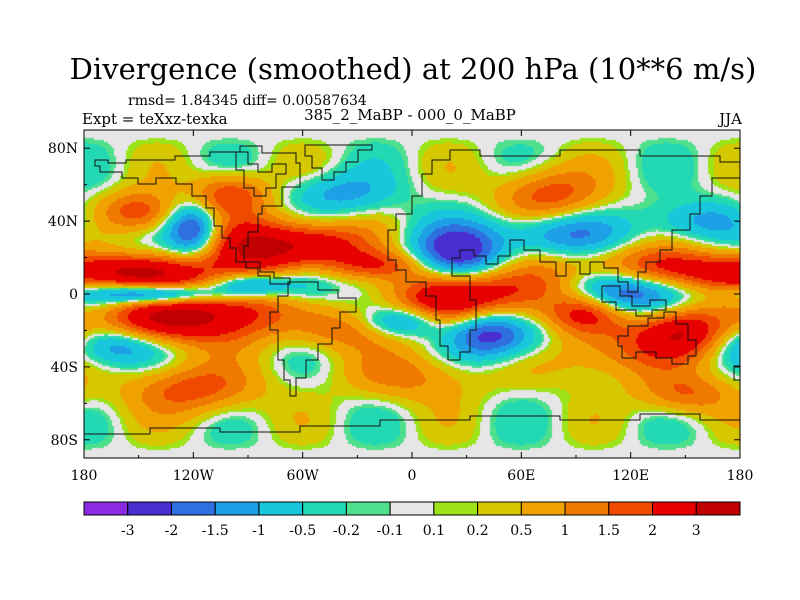 The height and width of the screenshot is (600, 800). What do you see at coordinates (477, 531) in the screenshot?
I see `colorbar-level-label: 0.2` at bounding box center [477, 531].